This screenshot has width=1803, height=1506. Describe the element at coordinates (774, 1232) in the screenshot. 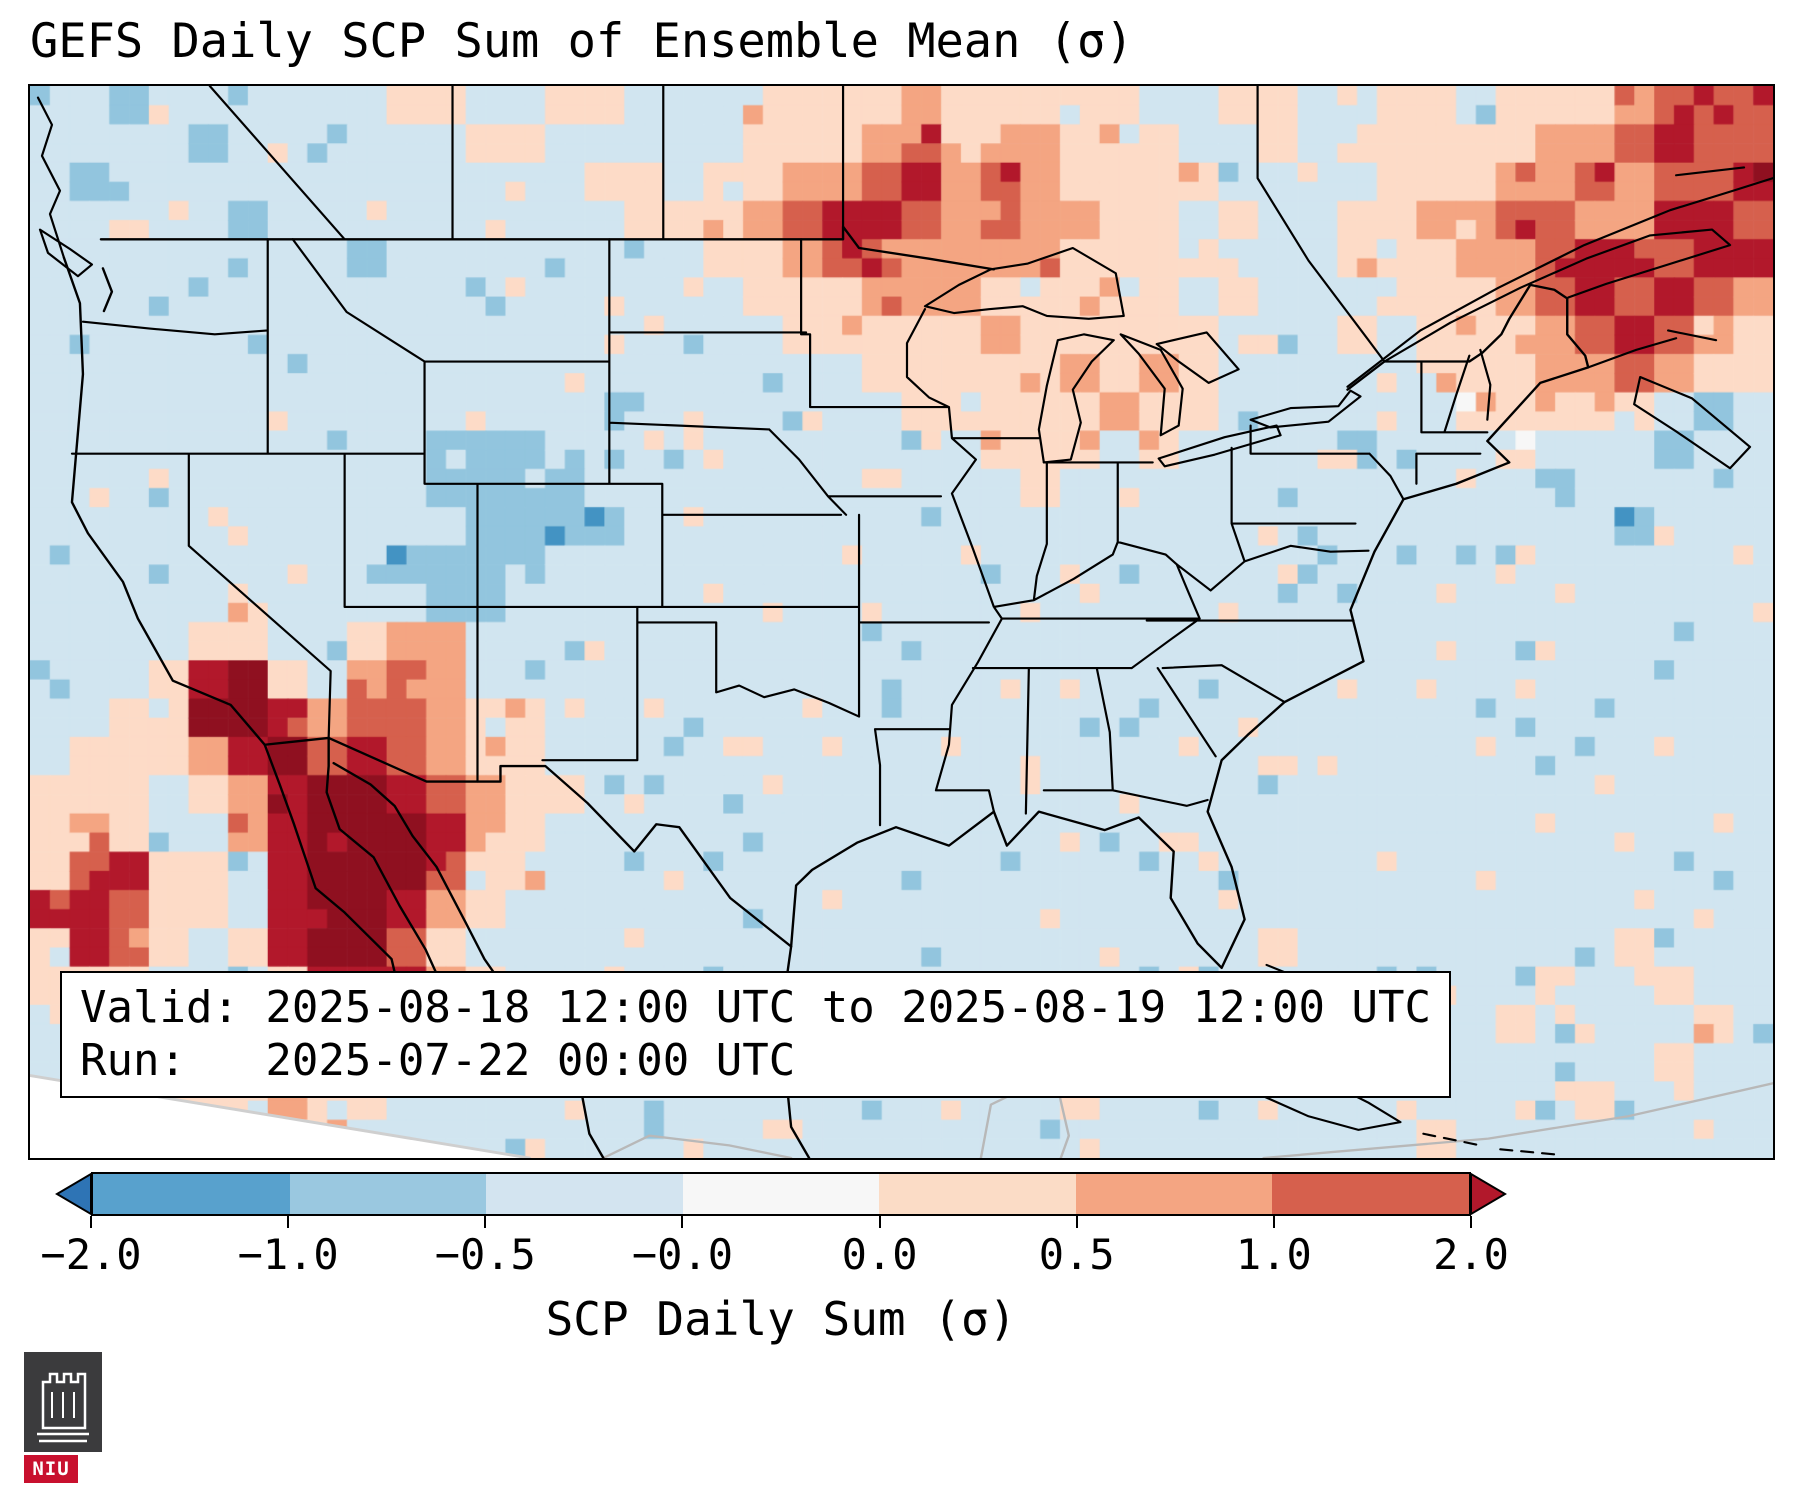

I see `colorbar: −2.0 −1.0 −0.5 −0.0 0.0 0.5 1.0 2.0` at that location.